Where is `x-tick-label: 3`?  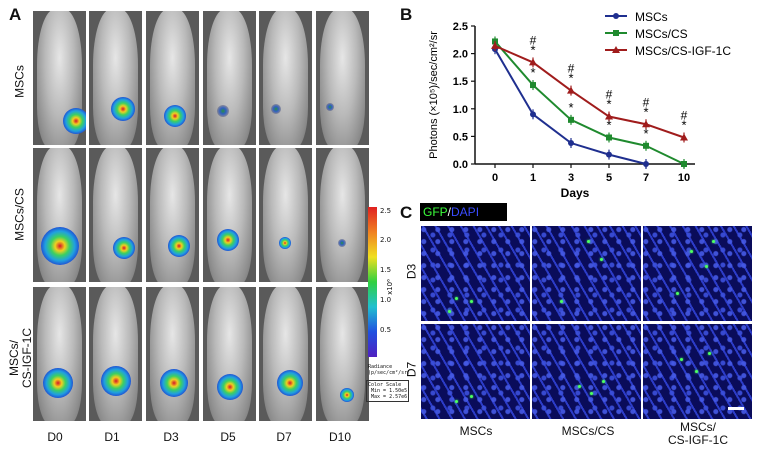
x-tick-label: 3 is located at coordinates (571, 178).